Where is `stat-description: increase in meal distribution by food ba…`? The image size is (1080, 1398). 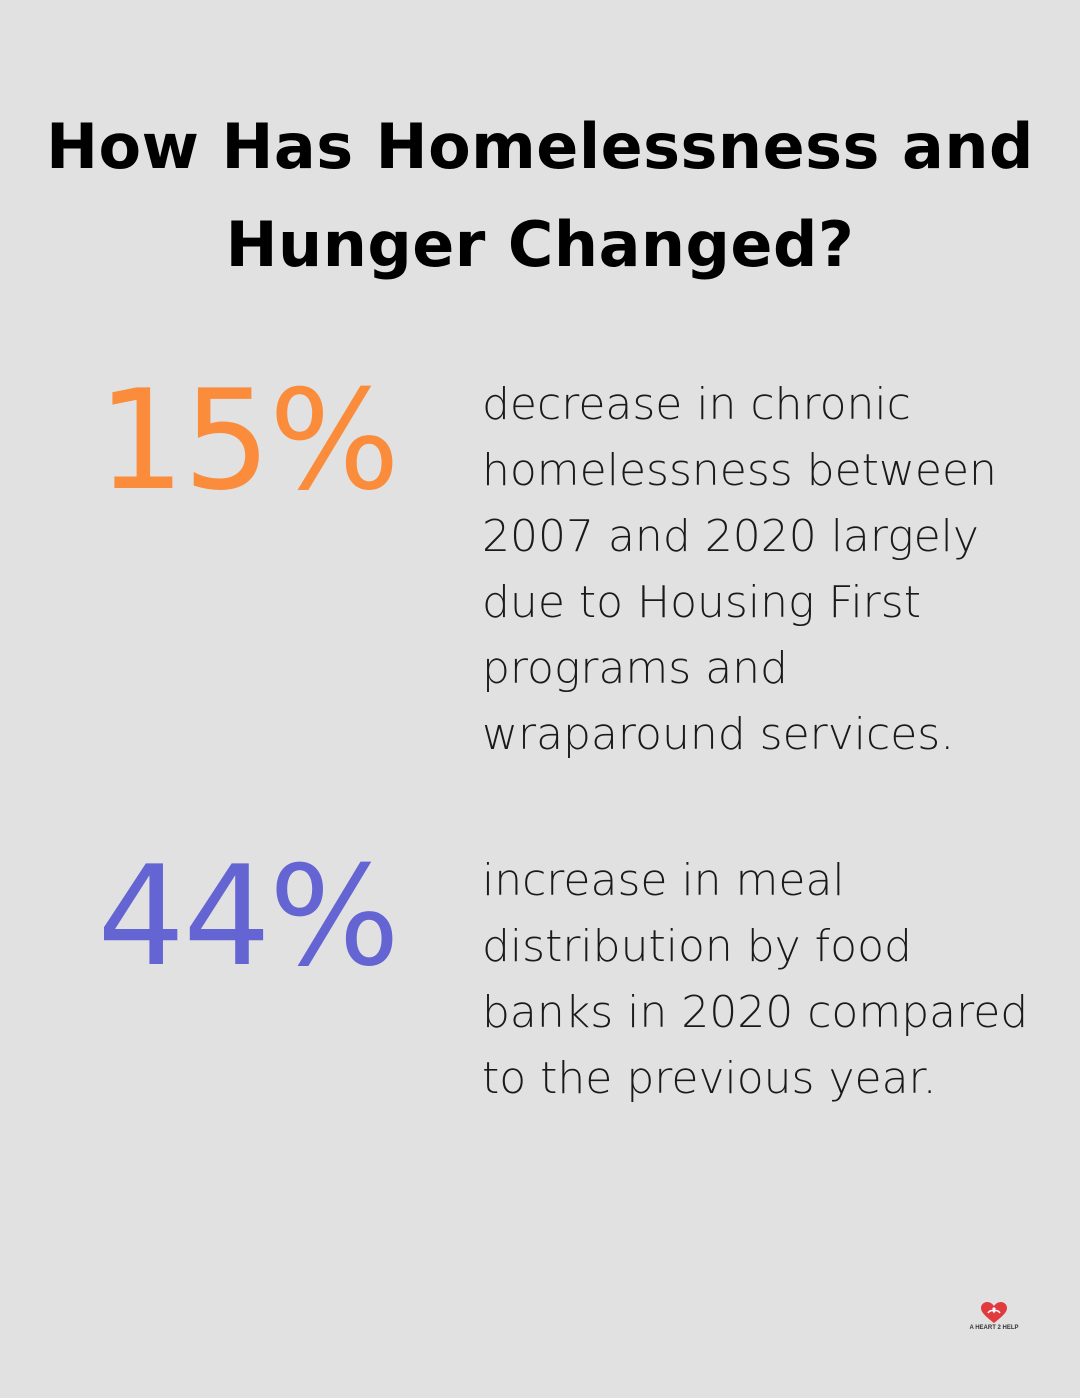
stat-description: increase in meal distribution by food ba… is located at coordinates (755, 979).